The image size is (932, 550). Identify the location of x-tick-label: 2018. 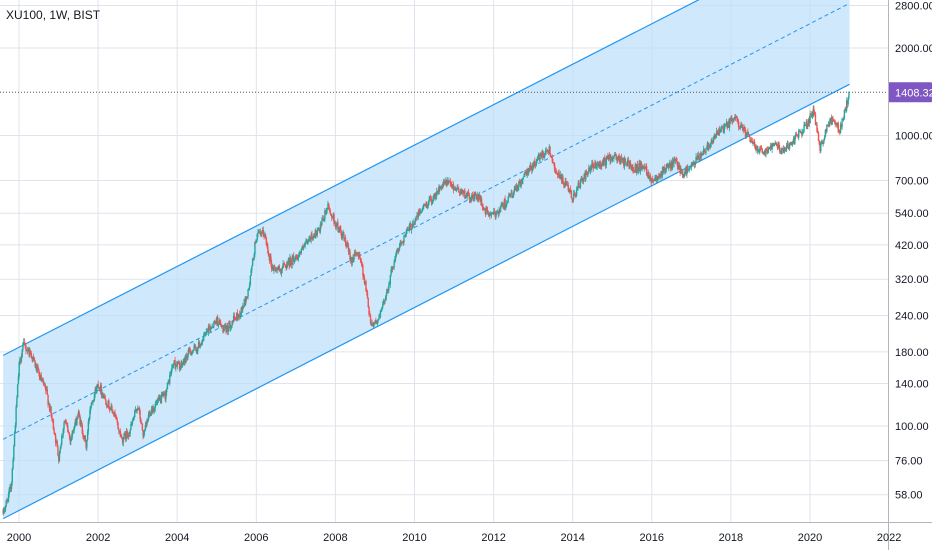
(731, 538).